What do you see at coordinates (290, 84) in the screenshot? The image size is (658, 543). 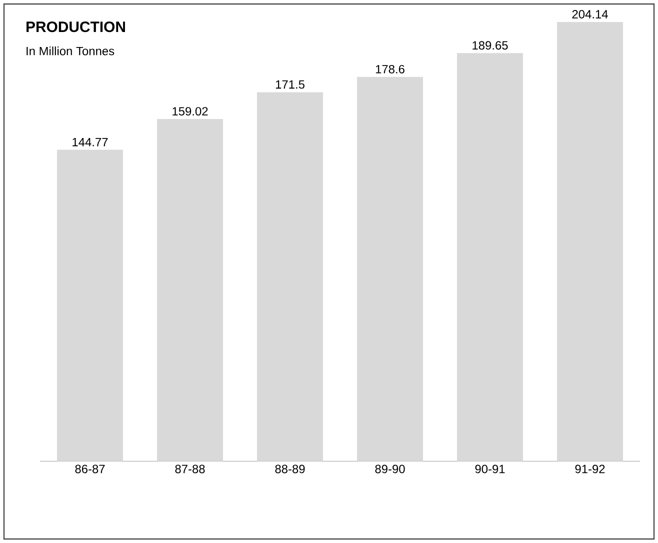 I see `data-label: 171.5` at bounding box center [290, 84].